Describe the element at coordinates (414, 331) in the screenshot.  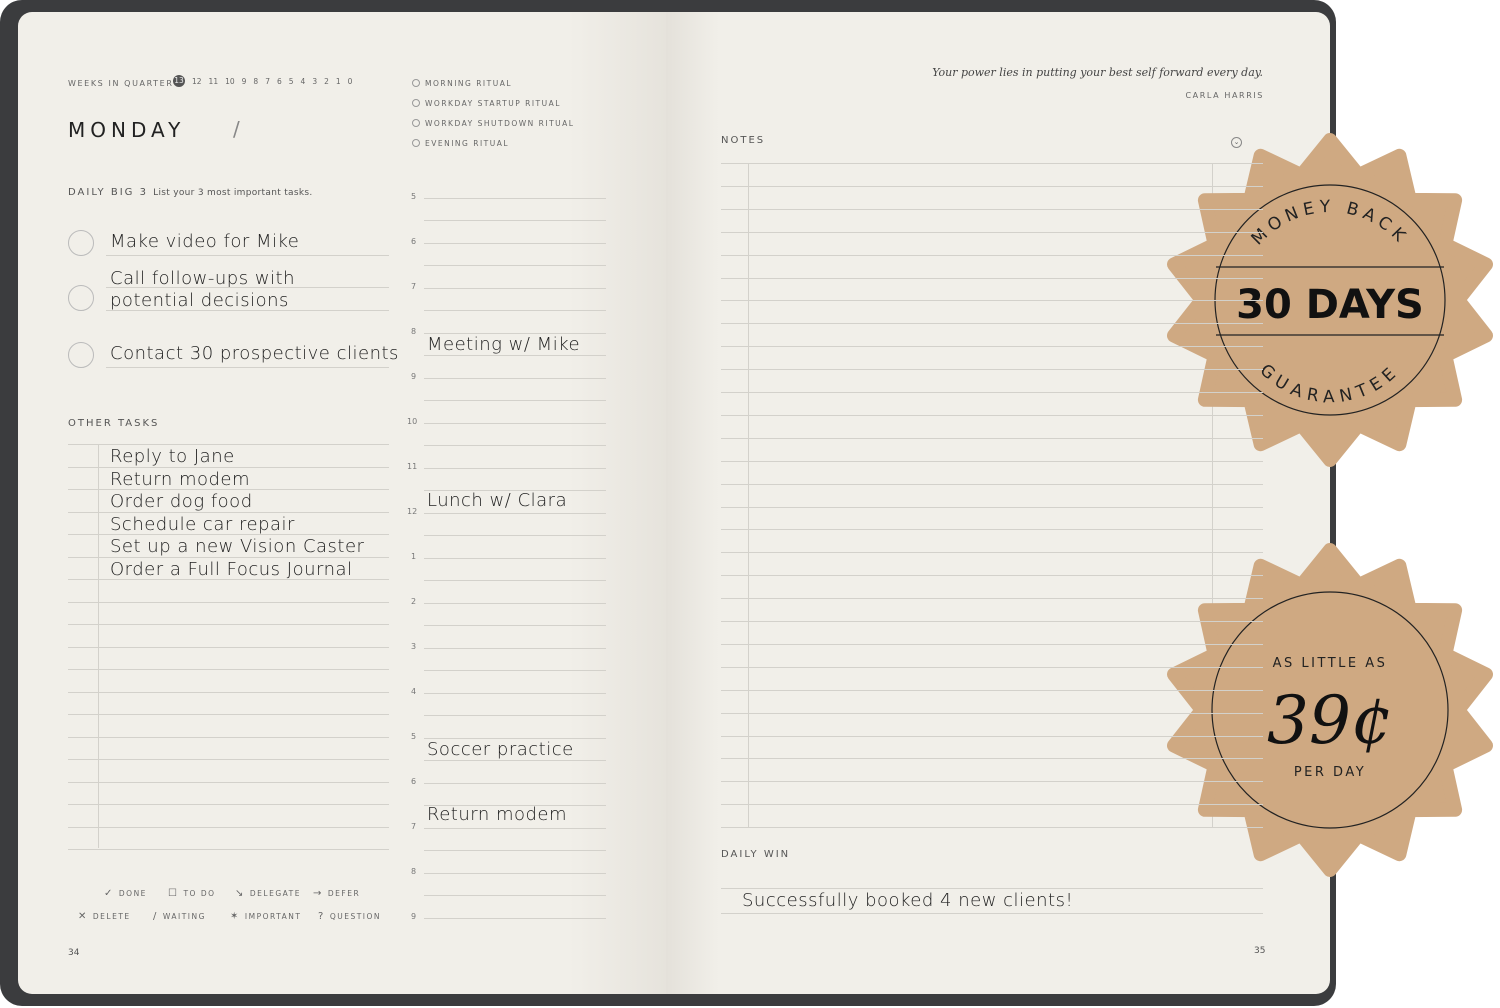
I see `hour-label: 8` at that location.